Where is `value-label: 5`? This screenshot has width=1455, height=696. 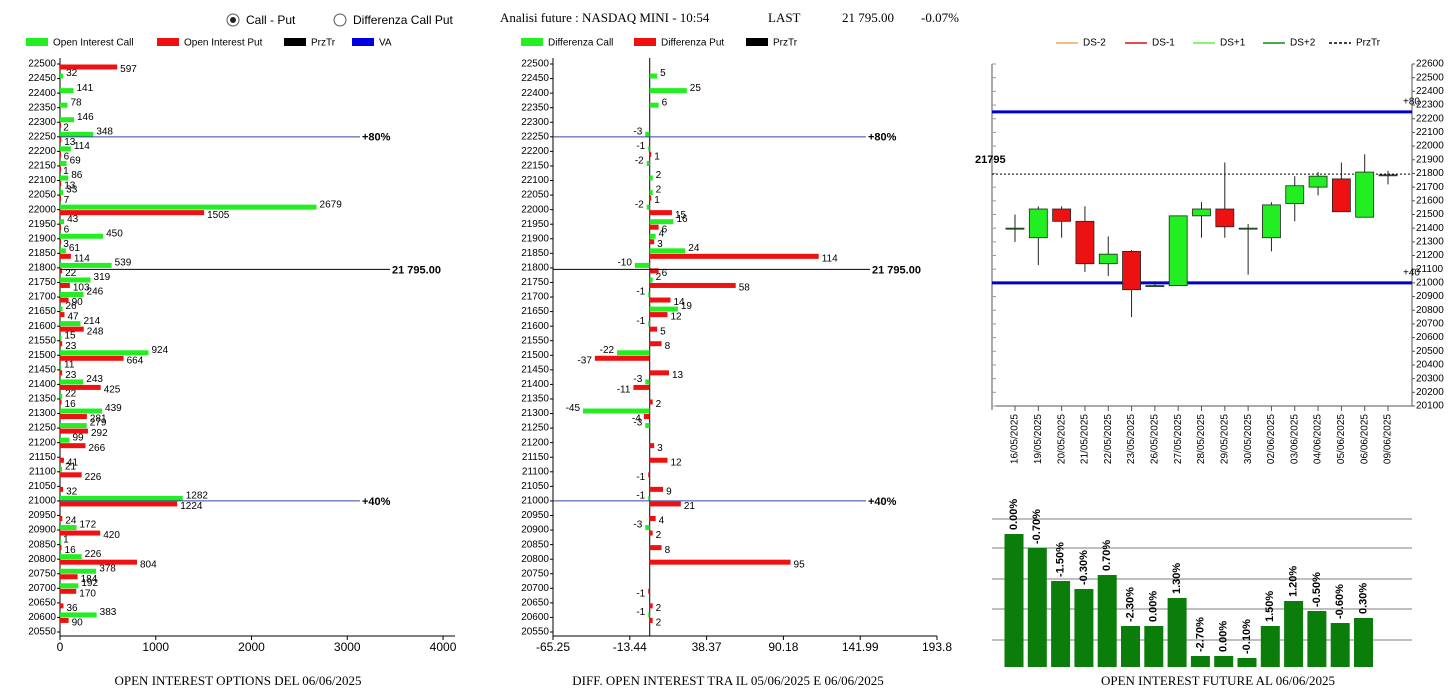 value-label: 5 is located at coordinates (663, 331).